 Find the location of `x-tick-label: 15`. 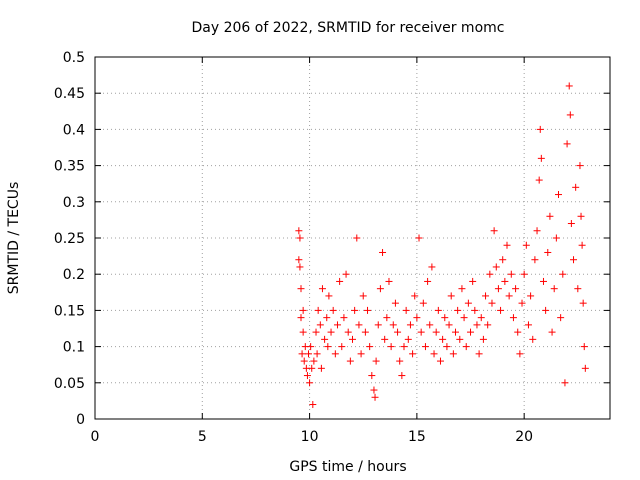

x-tick-label: 15 is located at coordinates (417, 437).